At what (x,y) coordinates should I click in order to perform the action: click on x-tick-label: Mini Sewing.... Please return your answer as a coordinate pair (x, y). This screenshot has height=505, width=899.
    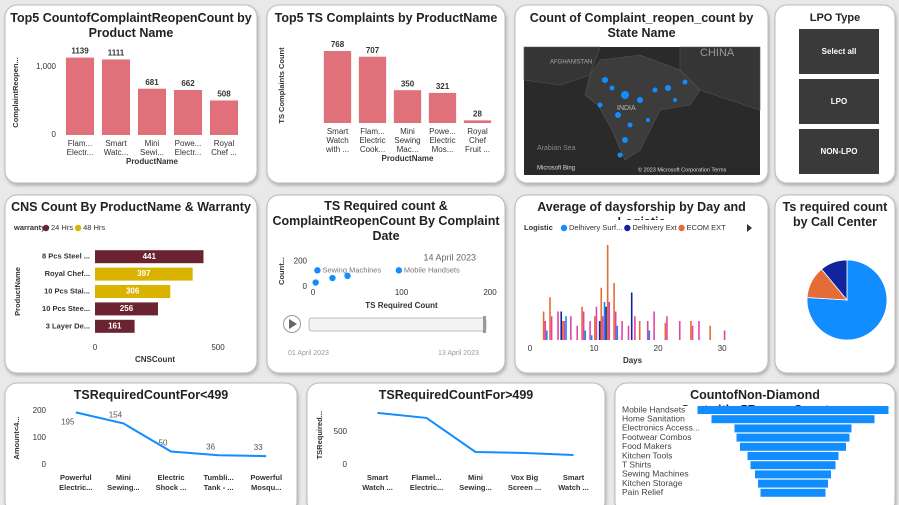
    Looking at the image, I should click on (475, 482).